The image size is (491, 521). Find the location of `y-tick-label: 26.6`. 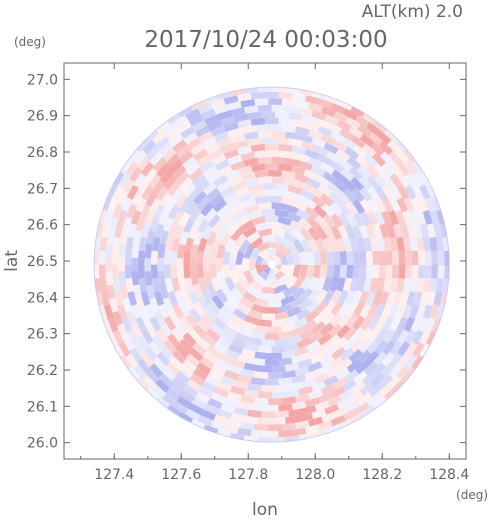

y-tick-label: 26.6 is located at coordinates (42, 226).